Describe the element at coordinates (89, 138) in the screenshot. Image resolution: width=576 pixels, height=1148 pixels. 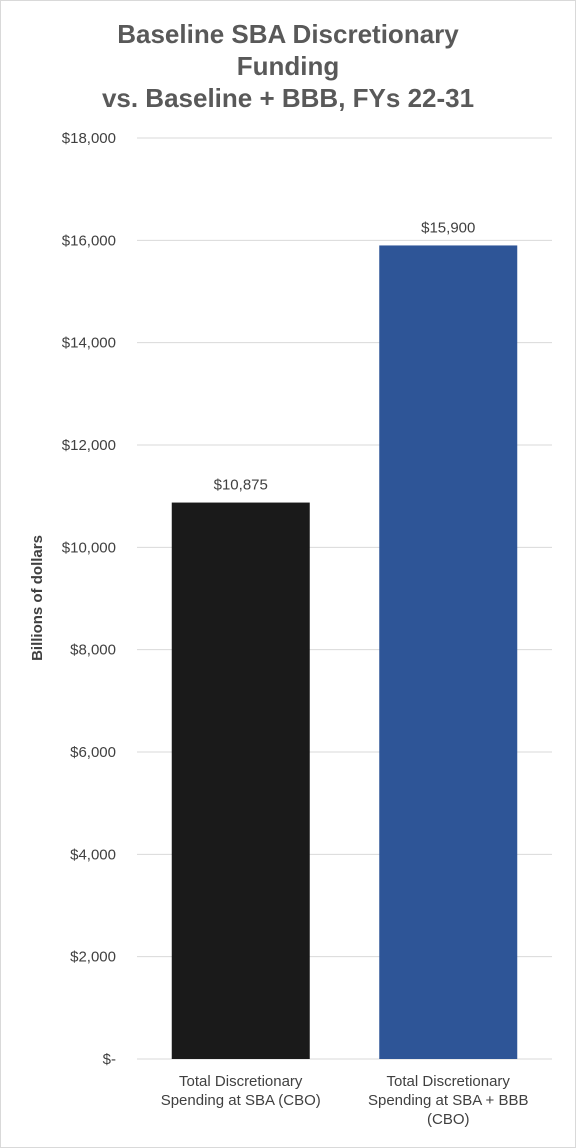
I see `y-tick-label: $18,000` at that location.